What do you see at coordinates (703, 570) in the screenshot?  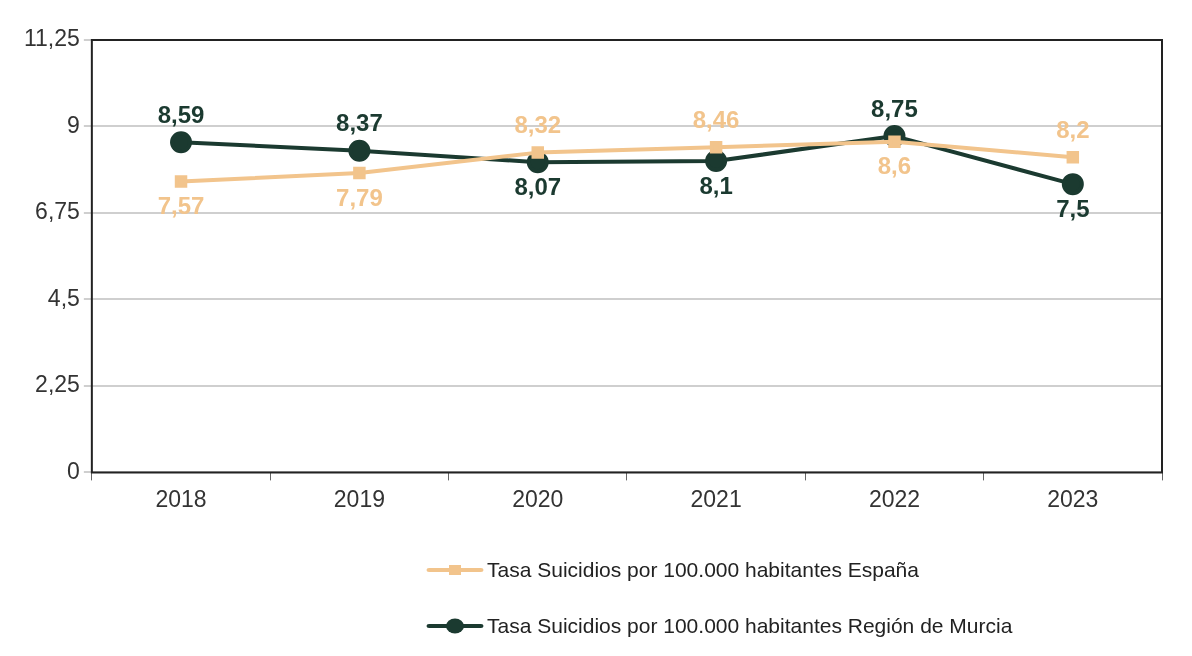 I see `legend-label: Tasa Suicidios por 100.000 habitantes España` at bounding box center [703, 570].